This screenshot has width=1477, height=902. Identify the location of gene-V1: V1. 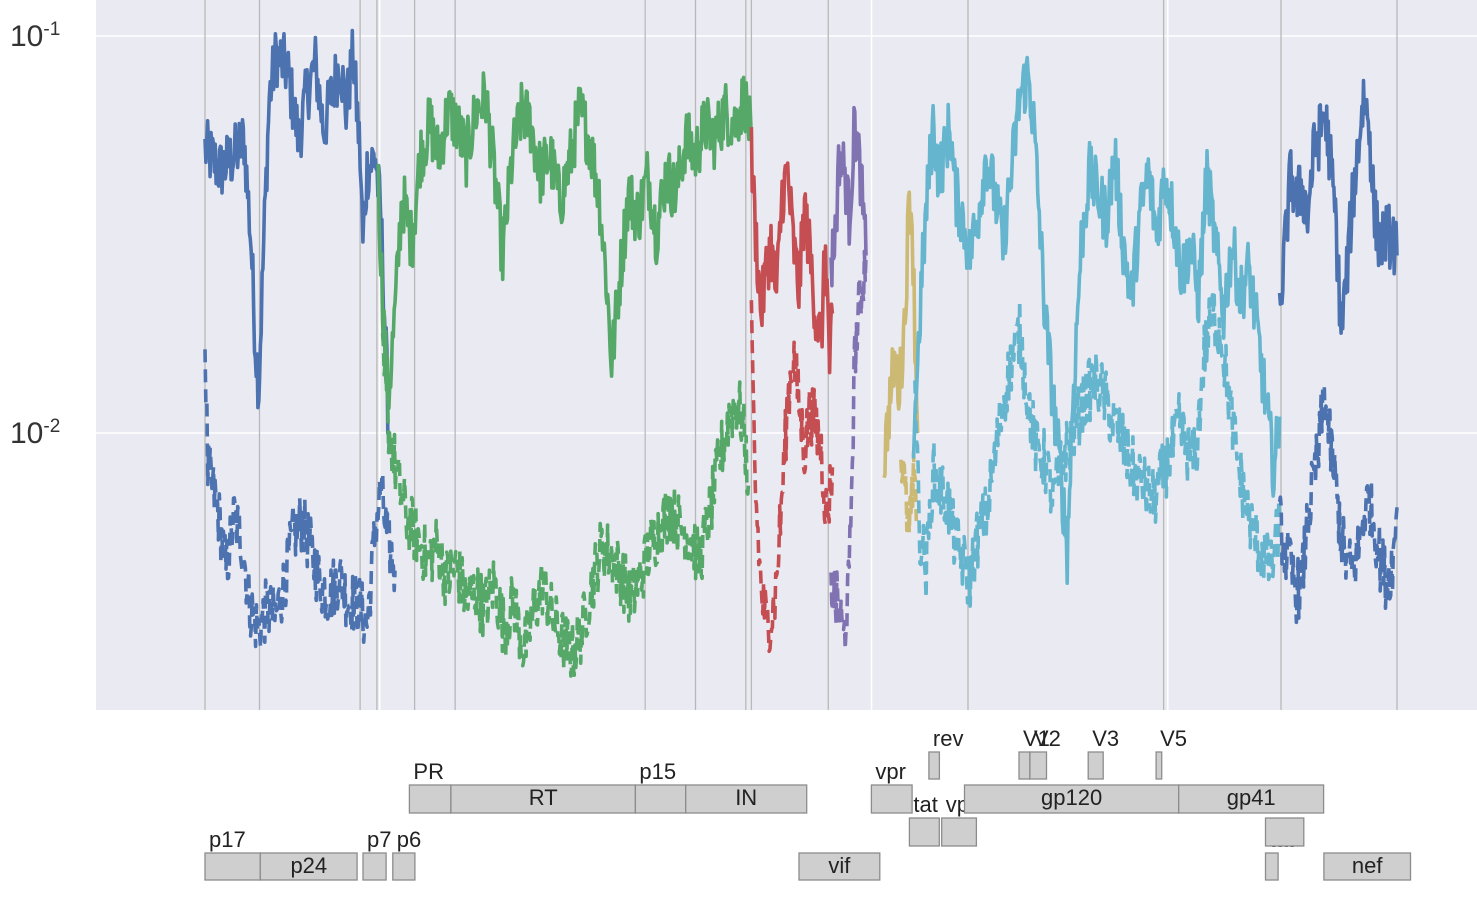
(1034, 753).